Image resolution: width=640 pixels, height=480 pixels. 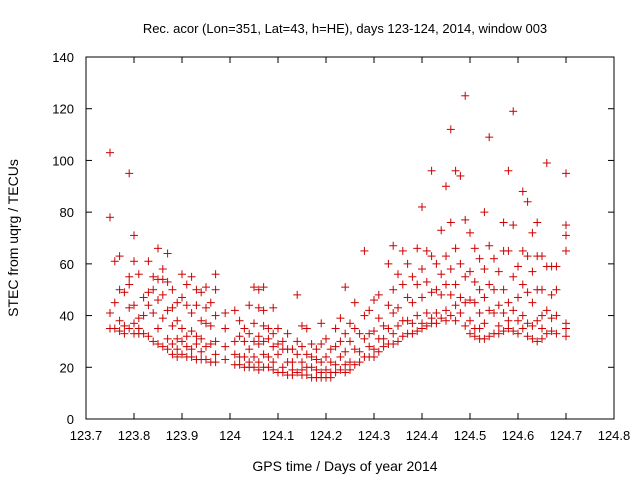 What do you see at coordinates (13, 238) in the screenshot?
I see `y-axis-label: STEC from uqrg / TECUs` at bounding box center [13, 238].